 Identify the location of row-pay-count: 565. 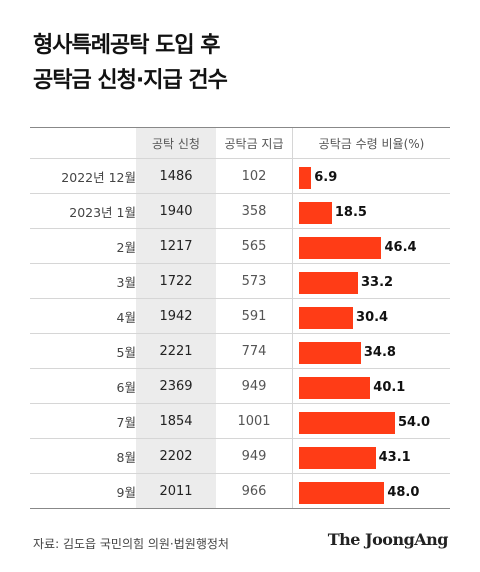
(254, 246).